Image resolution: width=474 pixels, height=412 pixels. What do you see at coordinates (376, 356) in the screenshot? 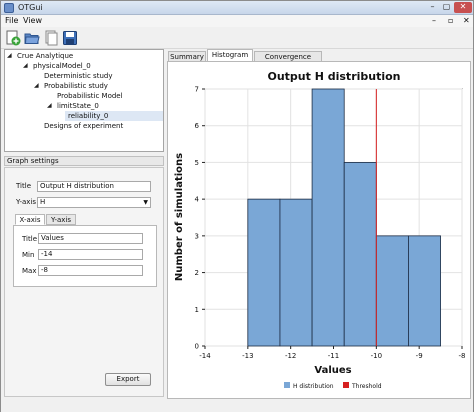
I see `x-tick-label: -10` at bounding box center [376, 356].